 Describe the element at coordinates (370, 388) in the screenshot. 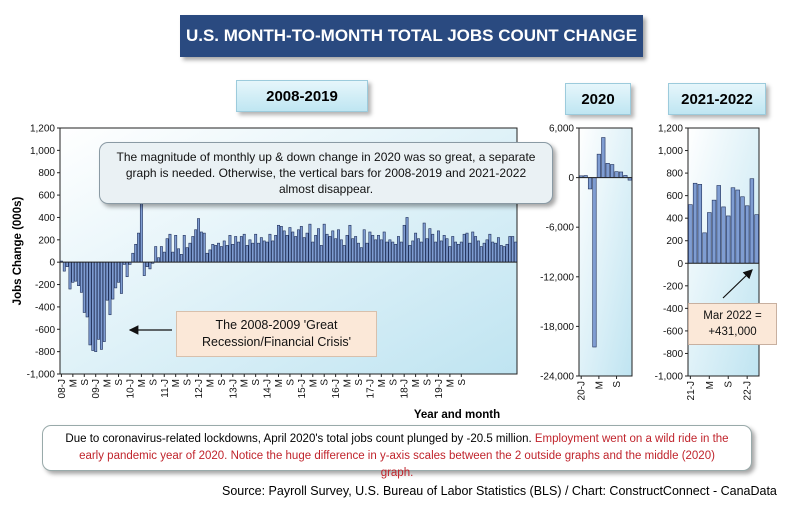

I see `x-tick-label: 17-J` at that location.